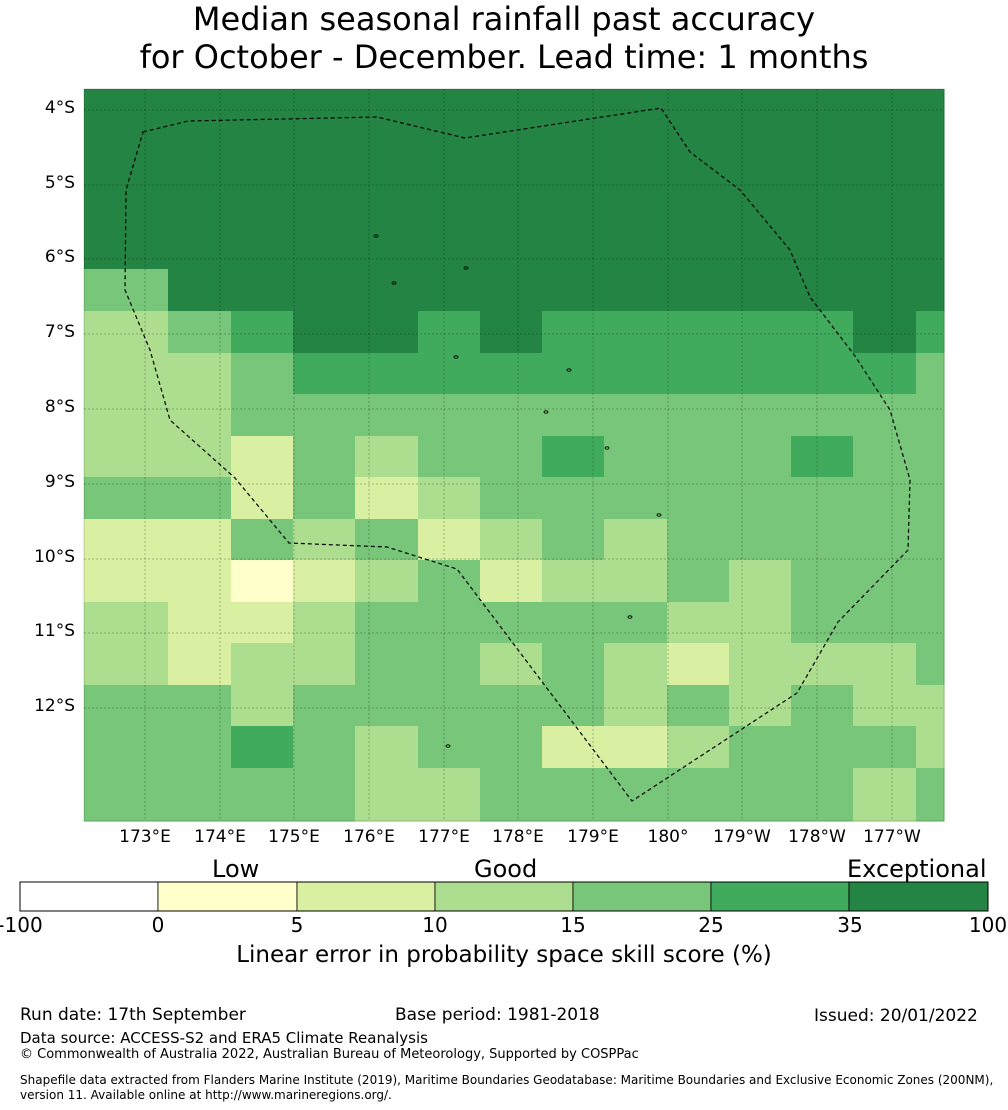  What do you see at coordinates (145, 837) in the screenshot?
I see `lon-label: 173°E` at bounding box center [145, 837].